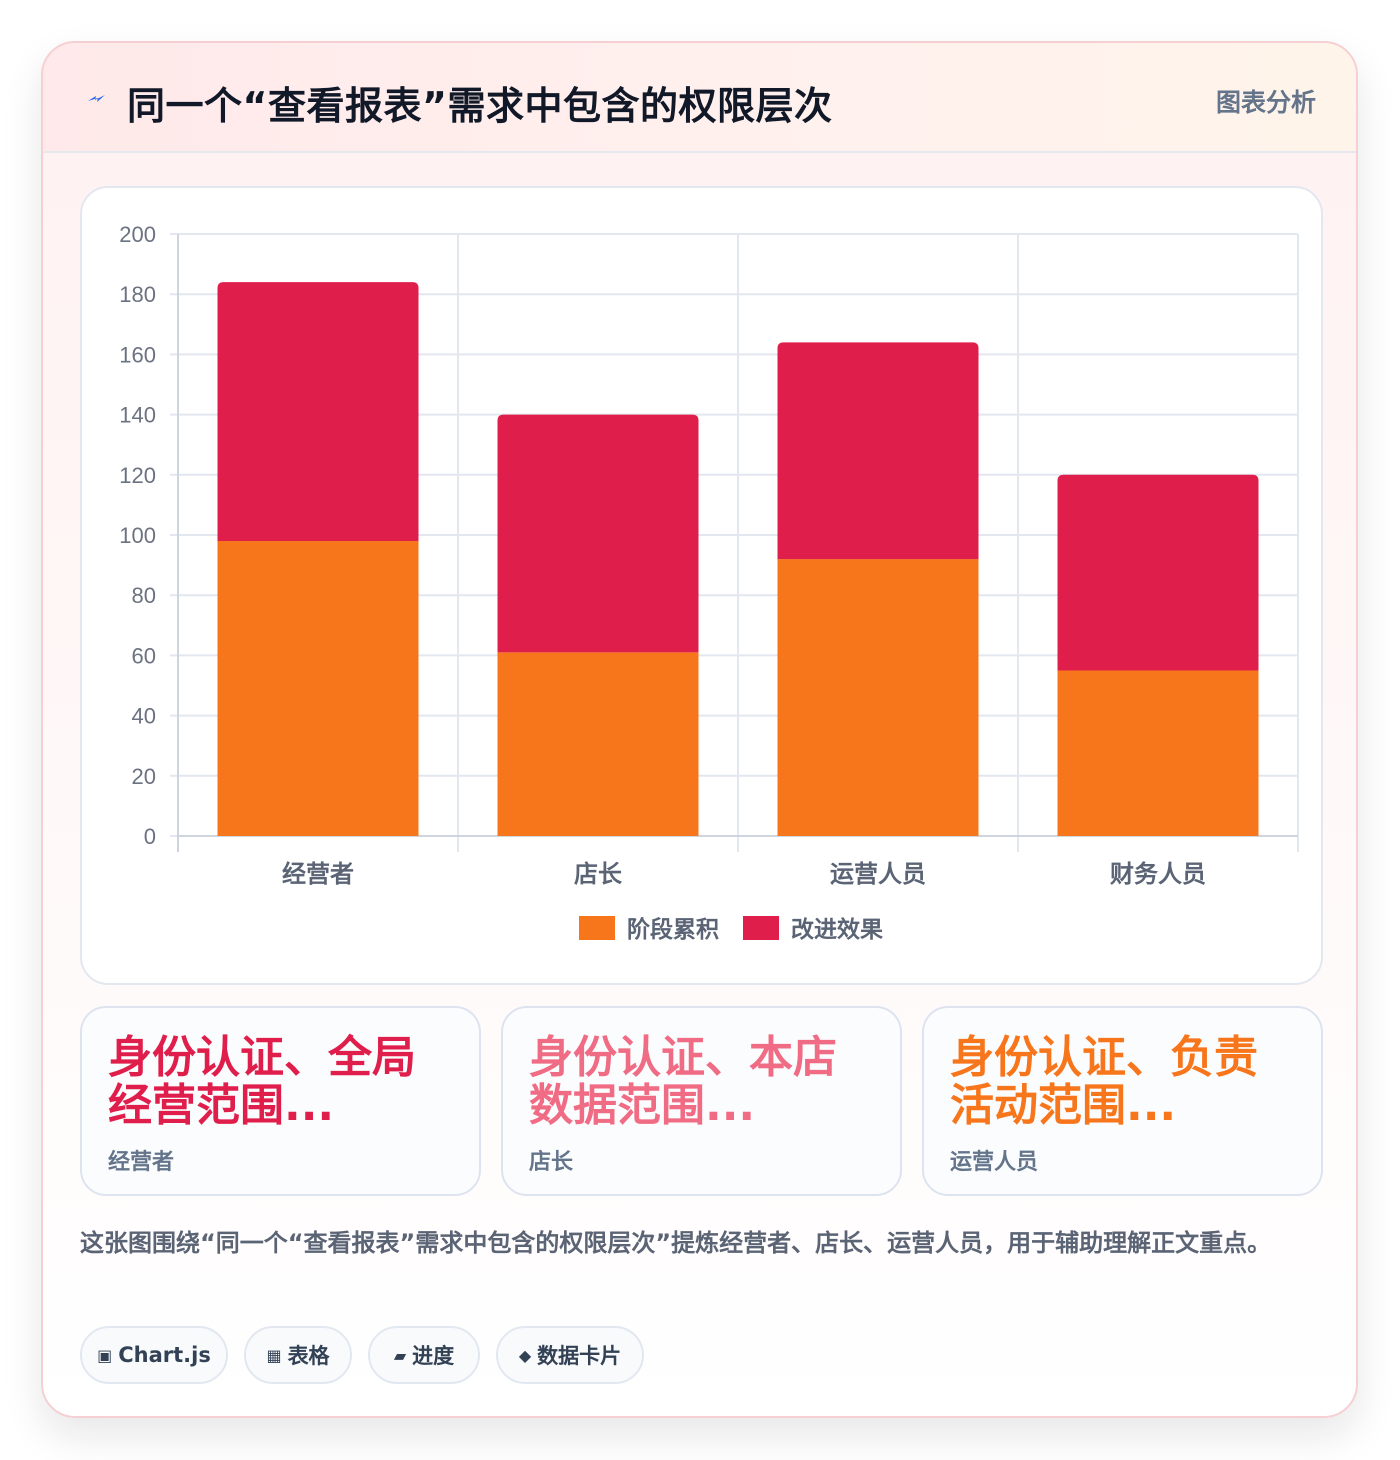  I want to click on stat-label: 店长, so click(551, 1162).